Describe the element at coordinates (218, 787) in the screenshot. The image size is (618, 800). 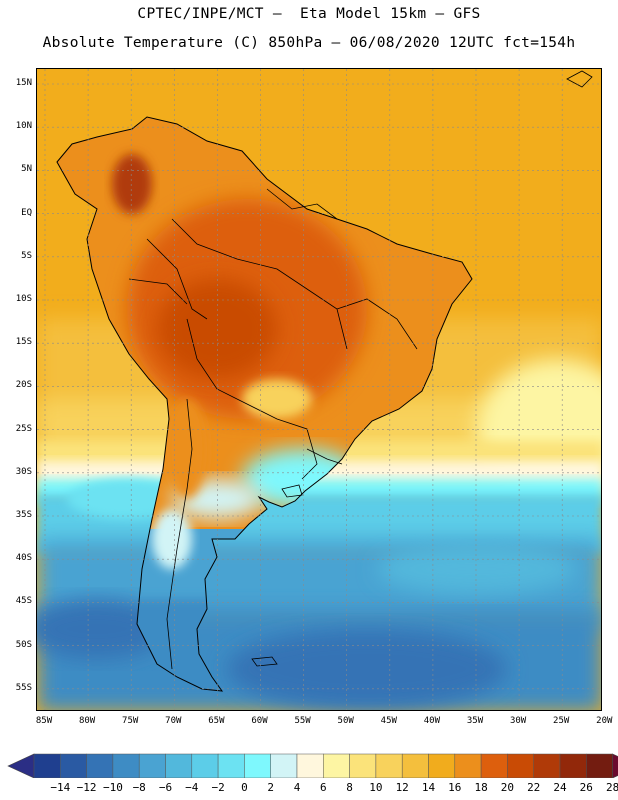
I see `colorbar-tick-label: −2` at that location.